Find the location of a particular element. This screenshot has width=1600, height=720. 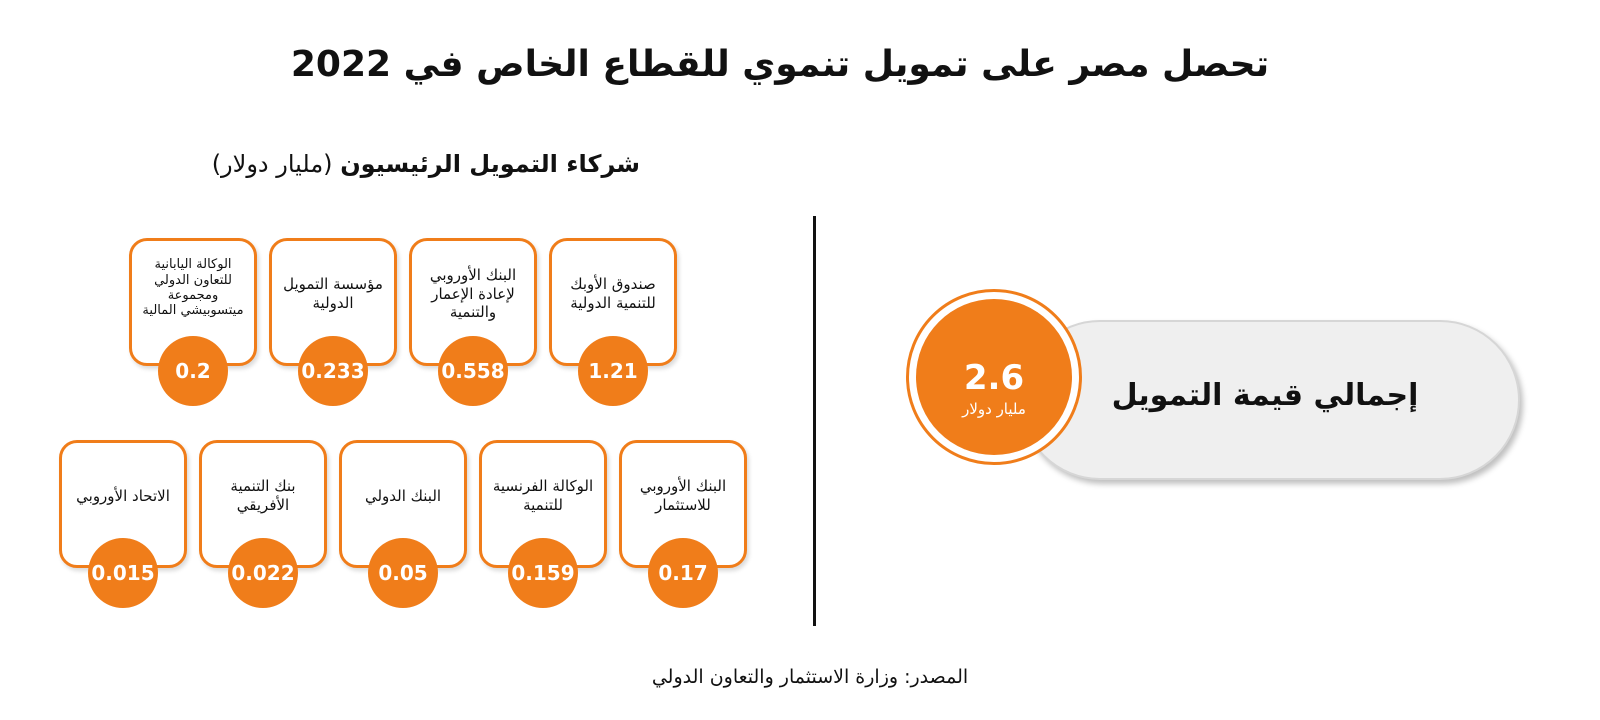

partner-value: 0.233 is located at coordinates (333, 371).